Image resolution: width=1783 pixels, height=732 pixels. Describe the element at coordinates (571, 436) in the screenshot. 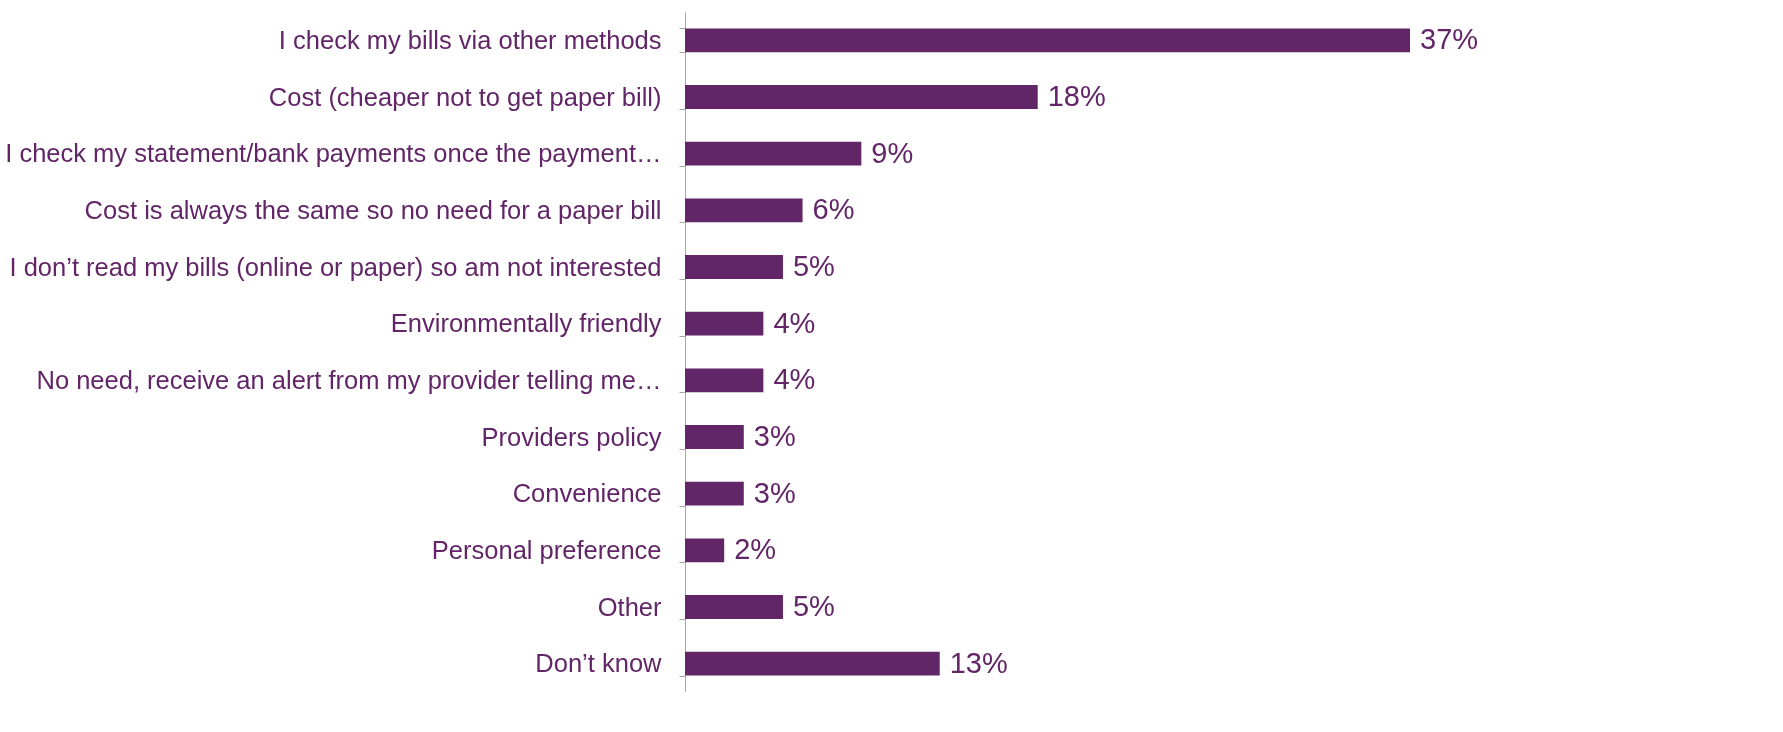

I see `y-tick-label: Providers policy` at that location.